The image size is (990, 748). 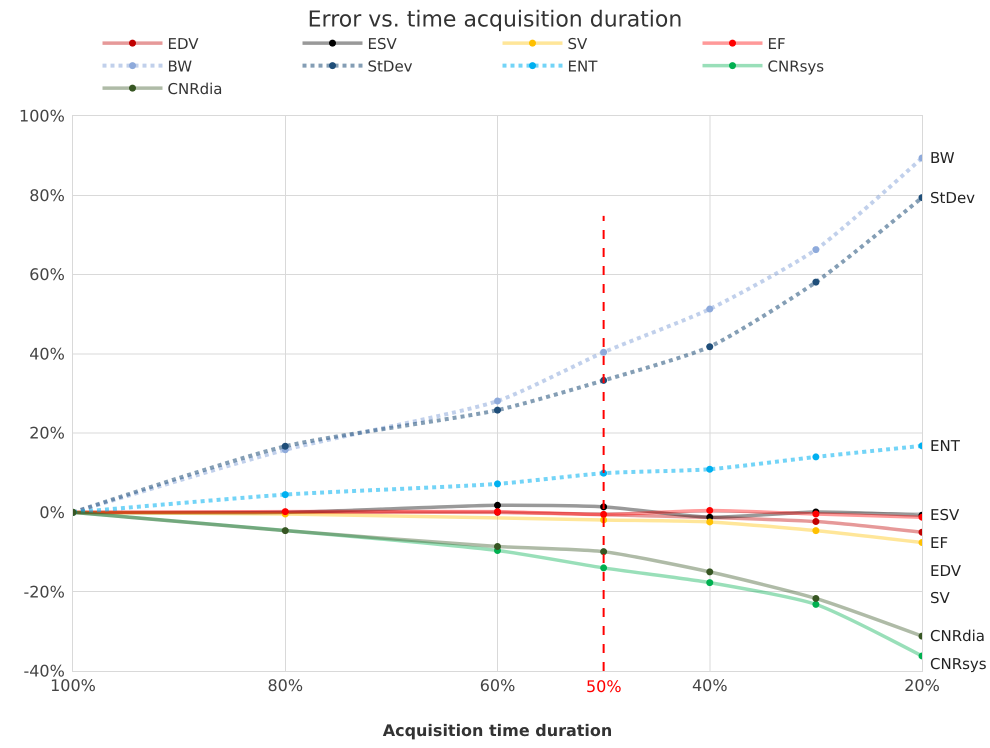 What do you see at coordinates (953, 198) in the screenshot?
I see `text: StDev` at bounding box center [953, 198].